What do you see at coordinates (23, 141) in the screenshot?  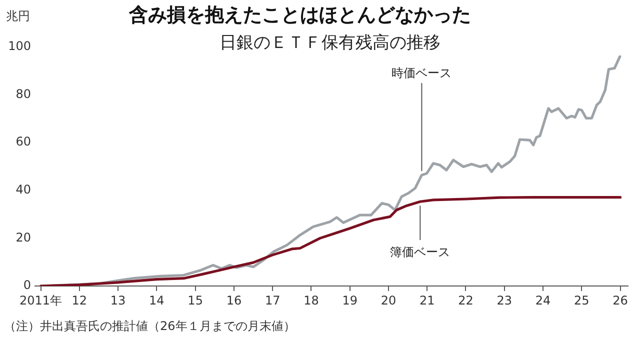 I see `y-tick-label: 60` at bounding box center [23, 141].